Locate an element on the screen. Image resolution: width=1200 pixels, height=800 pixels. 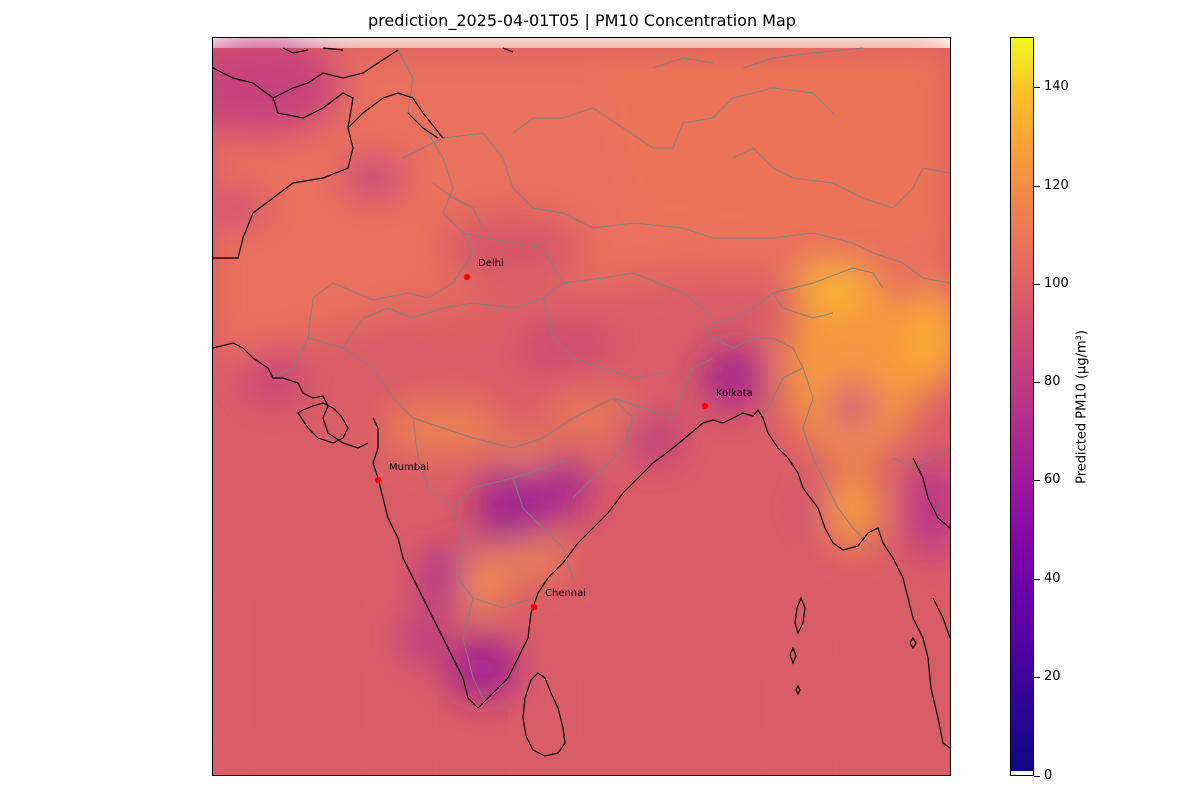
colorbar-tick-label: 80 is located at coordinates (1052, 381).